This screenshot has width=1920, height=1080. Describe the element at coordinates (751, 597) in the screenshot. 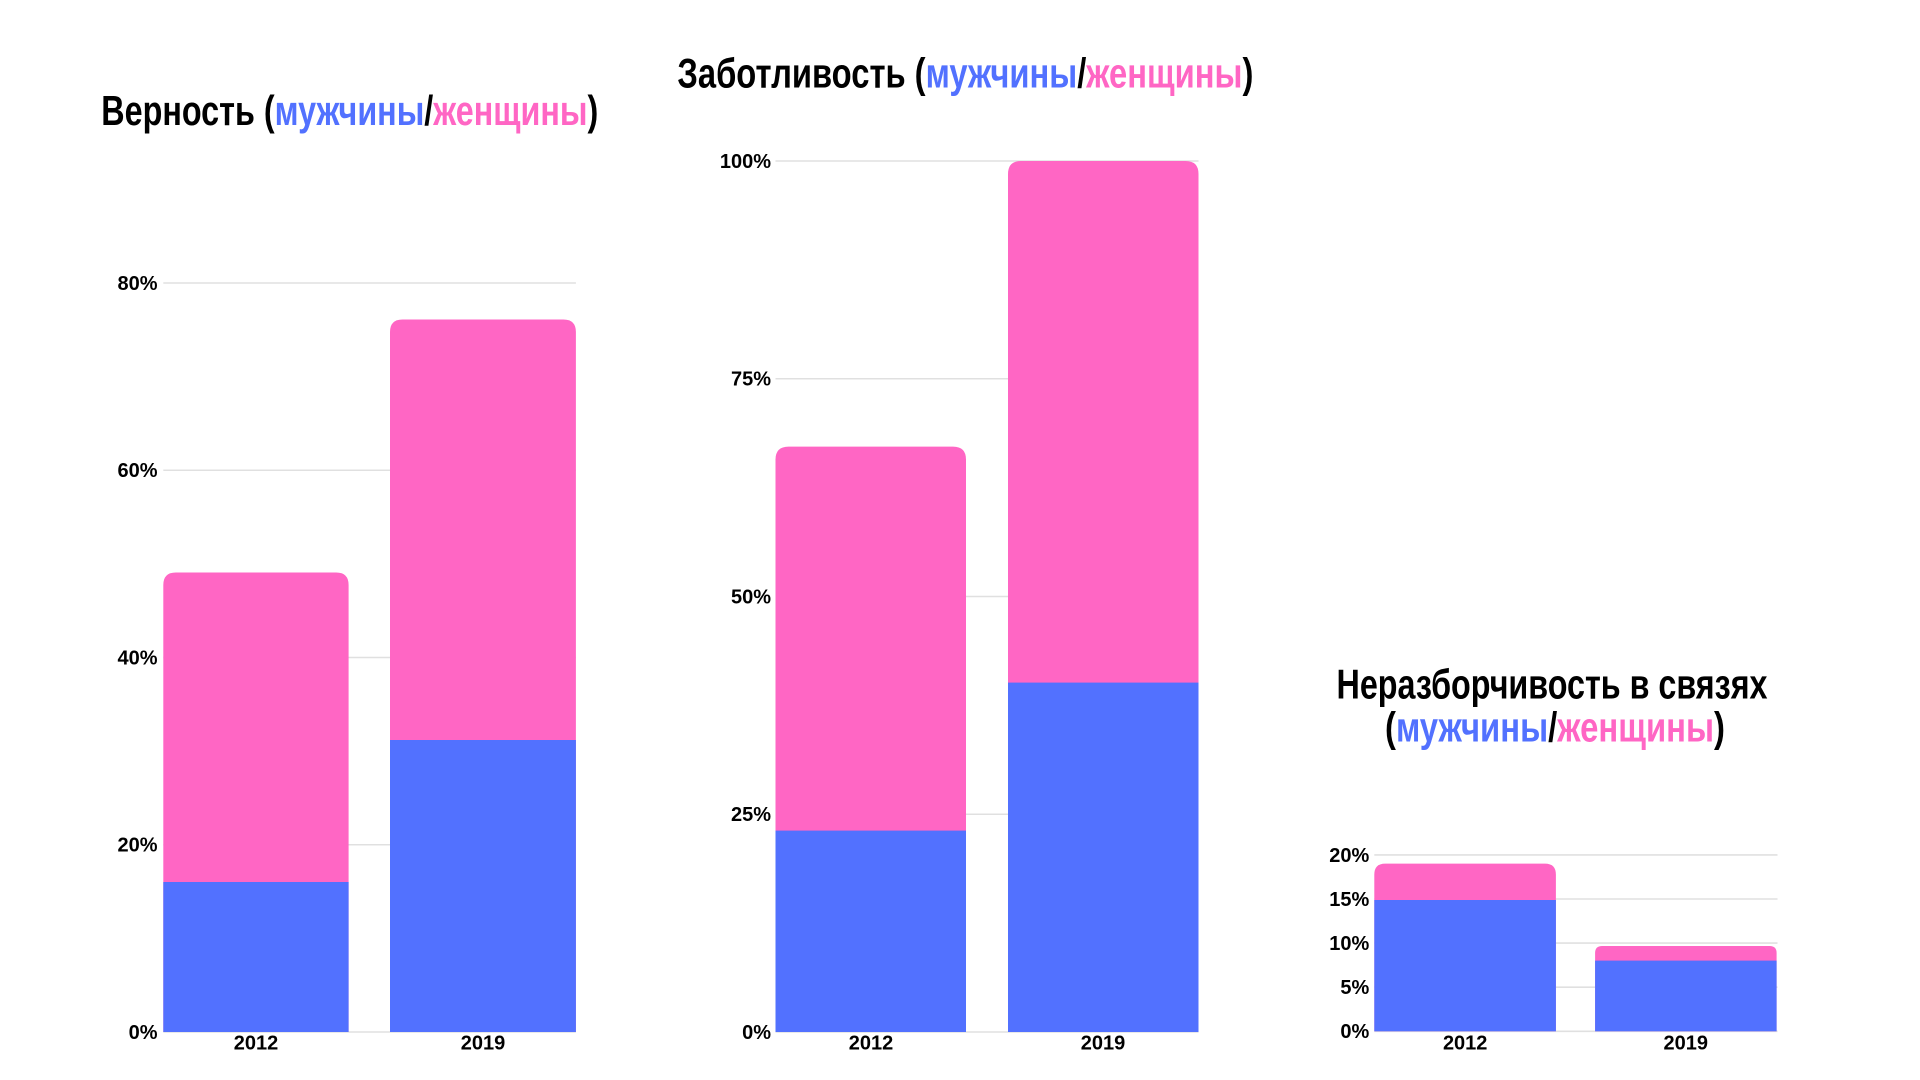

I see `svg-text: 50%` at that location.